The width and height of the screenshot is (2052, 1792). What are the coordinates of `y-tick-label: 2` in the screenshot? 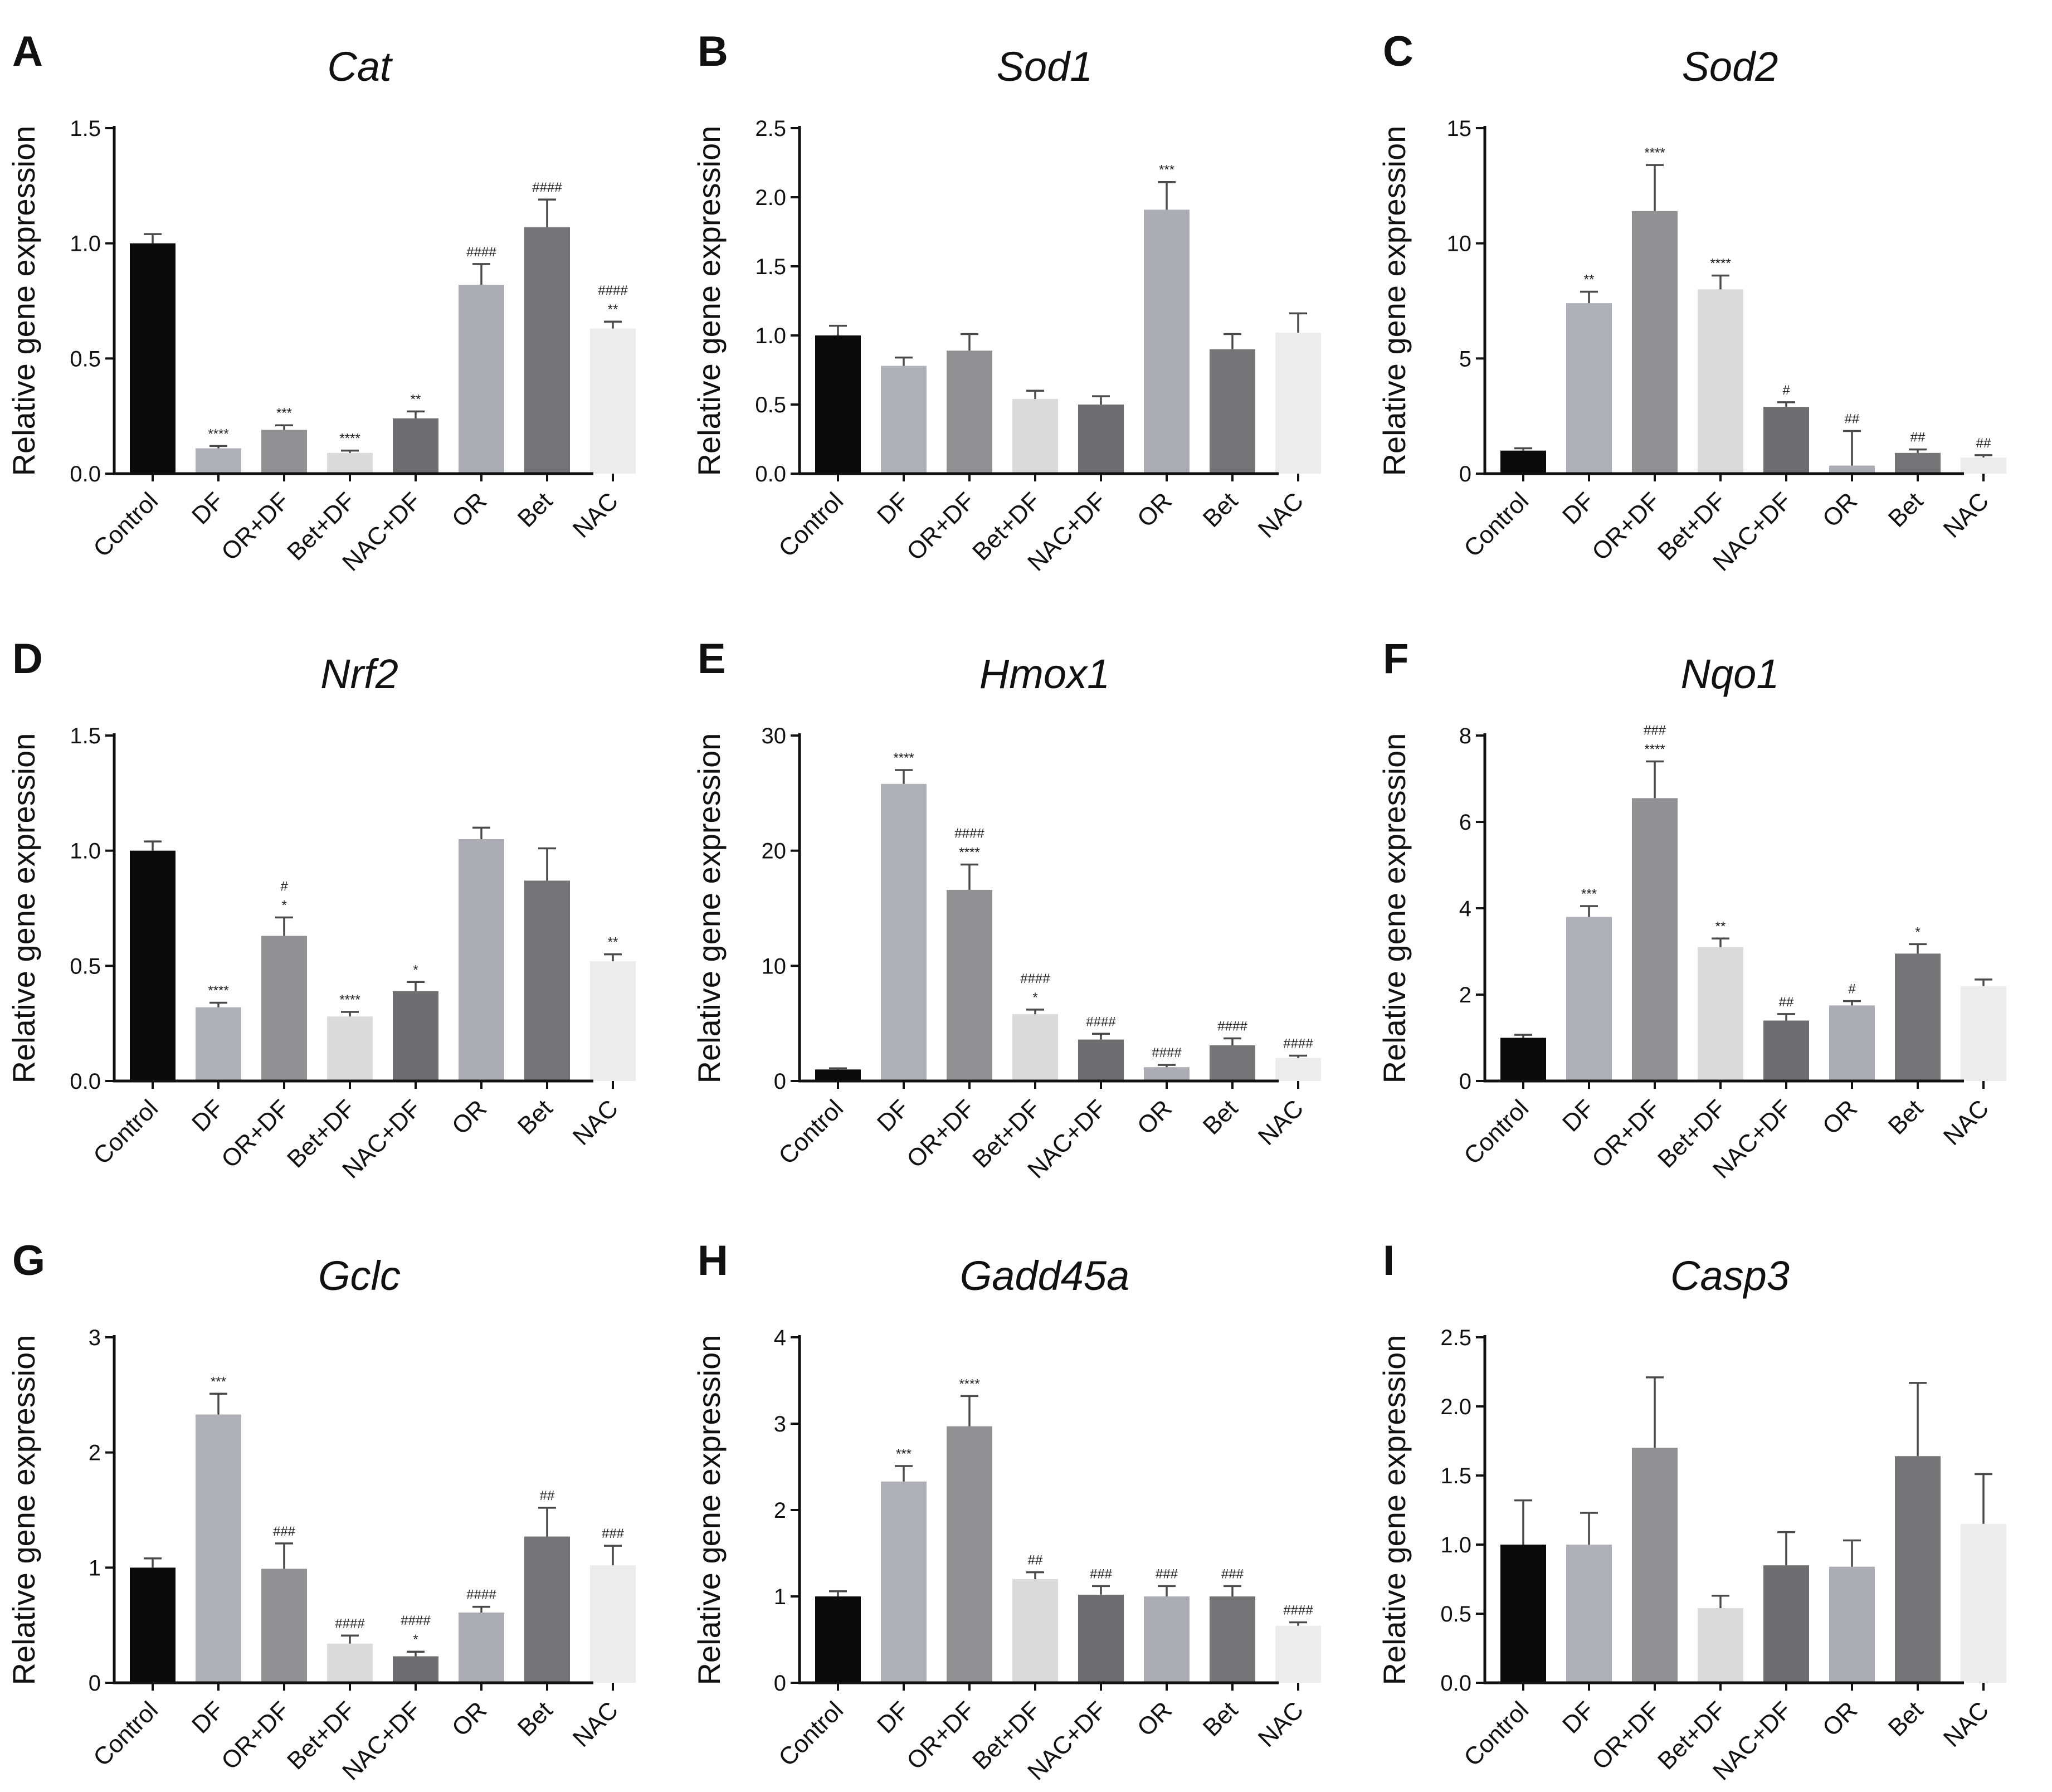 It's located at (95, 1453).